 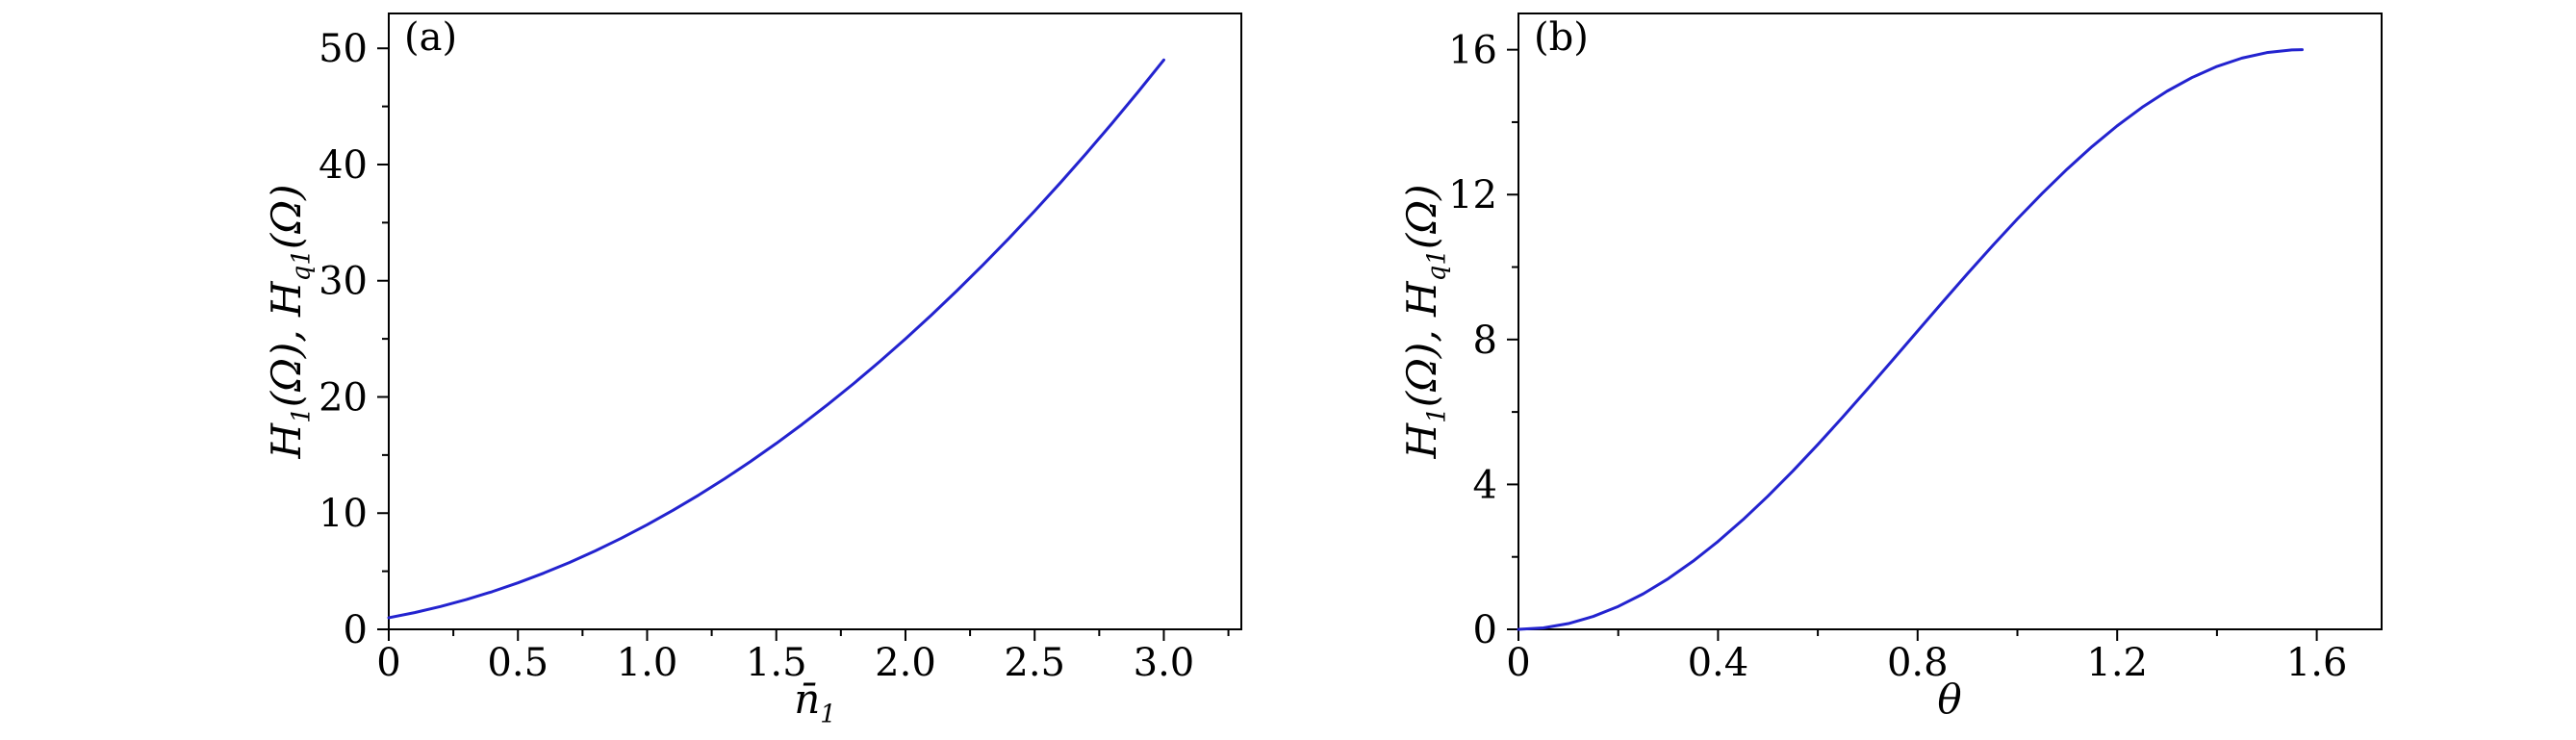 I want to click on panel-b-y-tick-label: 12, so click(x=1472, y=195).